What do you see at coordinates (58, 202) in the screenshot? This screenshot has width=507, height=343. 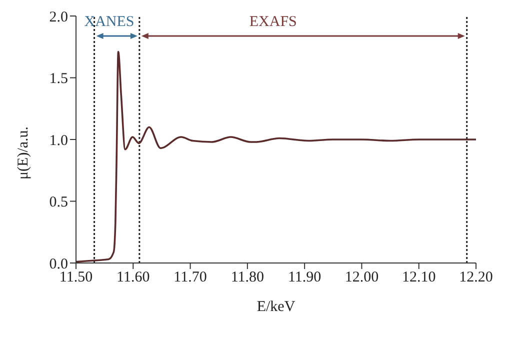 I see `y-tick-label: 0.5` at bounding box center [58, 202].